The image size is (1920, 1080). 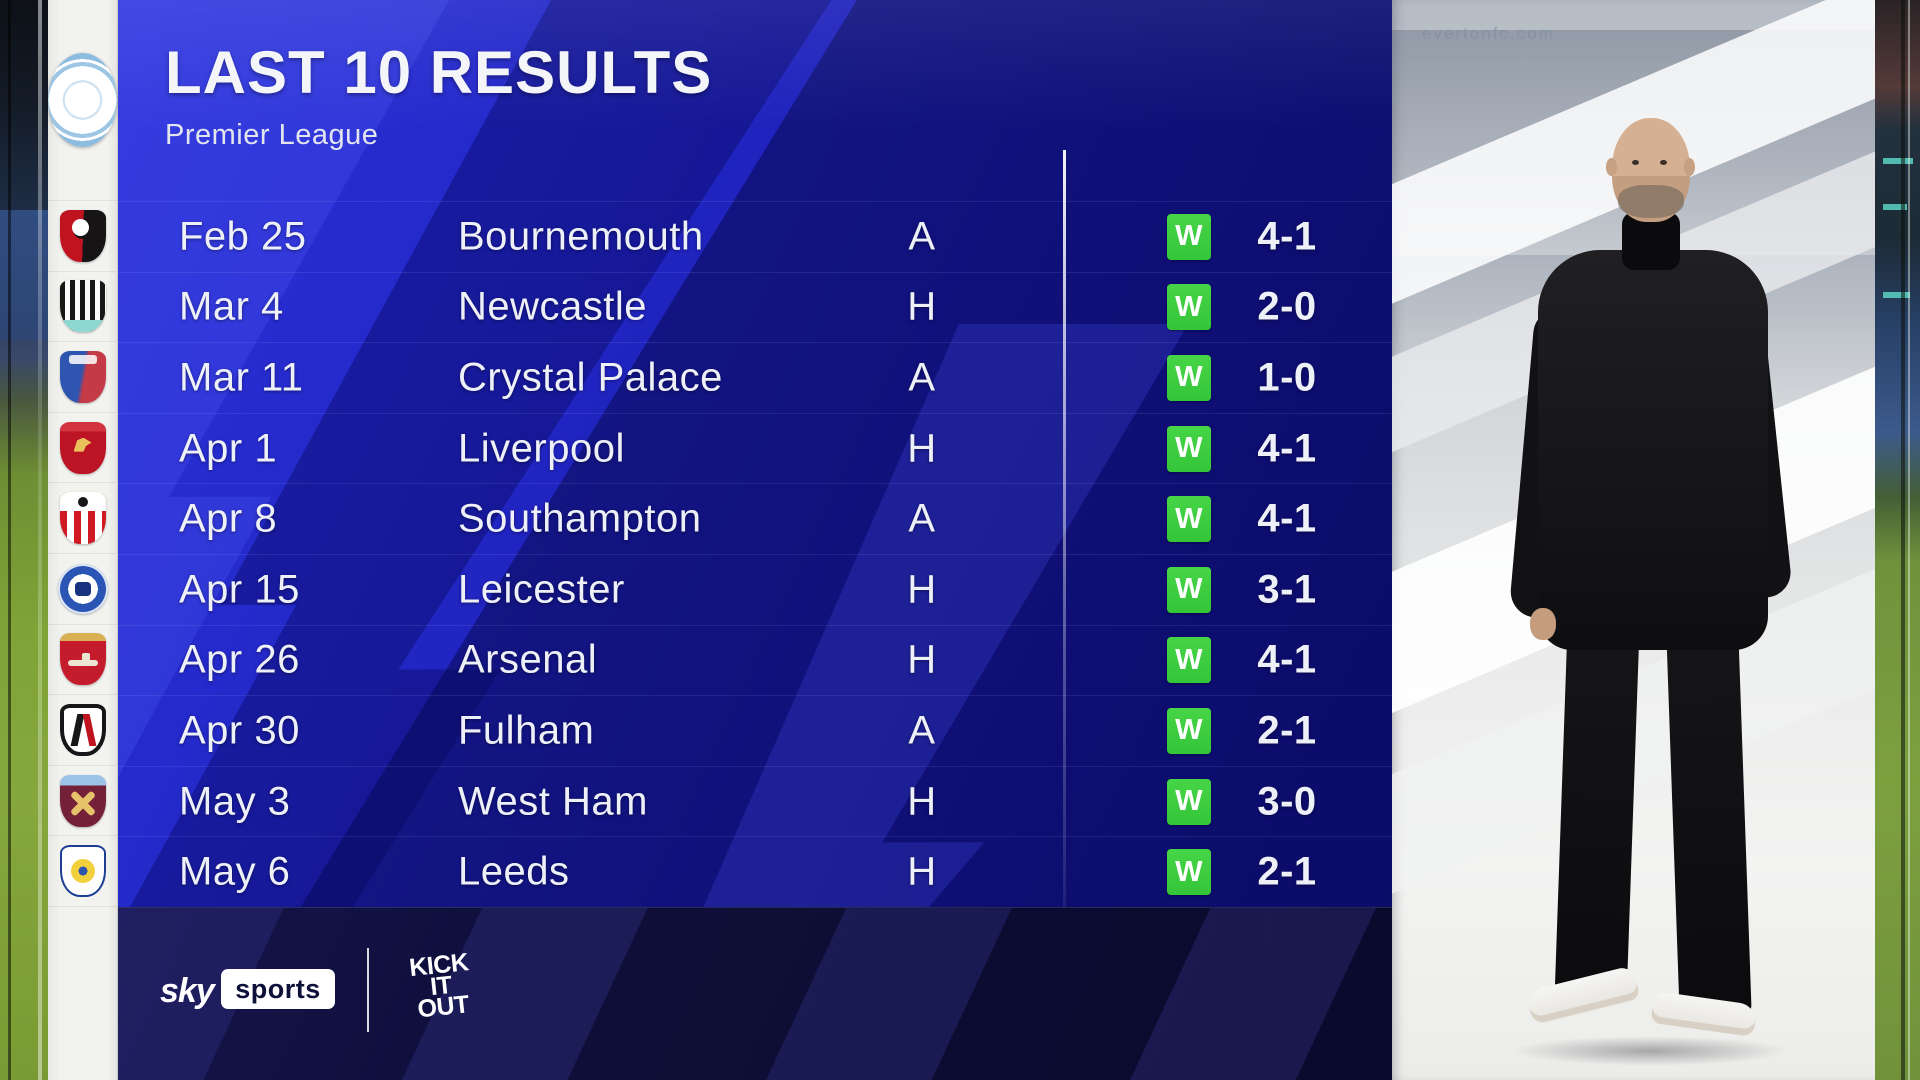 I want to click on match-date: May 3, so click(x=235, y=801).